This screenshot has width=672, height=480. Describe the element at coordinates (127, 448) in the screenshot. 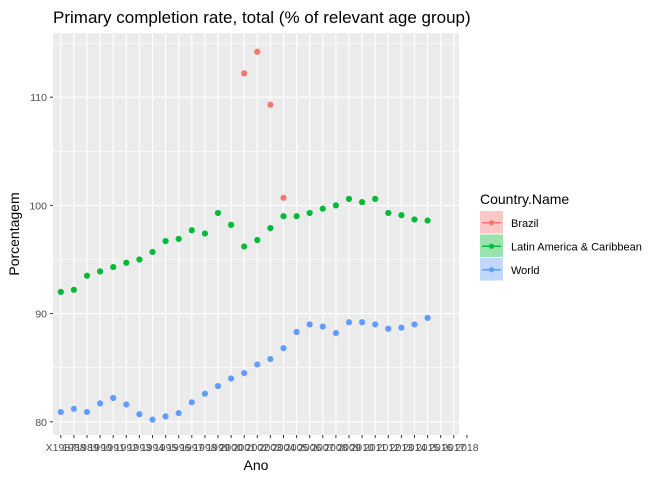

I see `x-tick-label: 1992` at that location.